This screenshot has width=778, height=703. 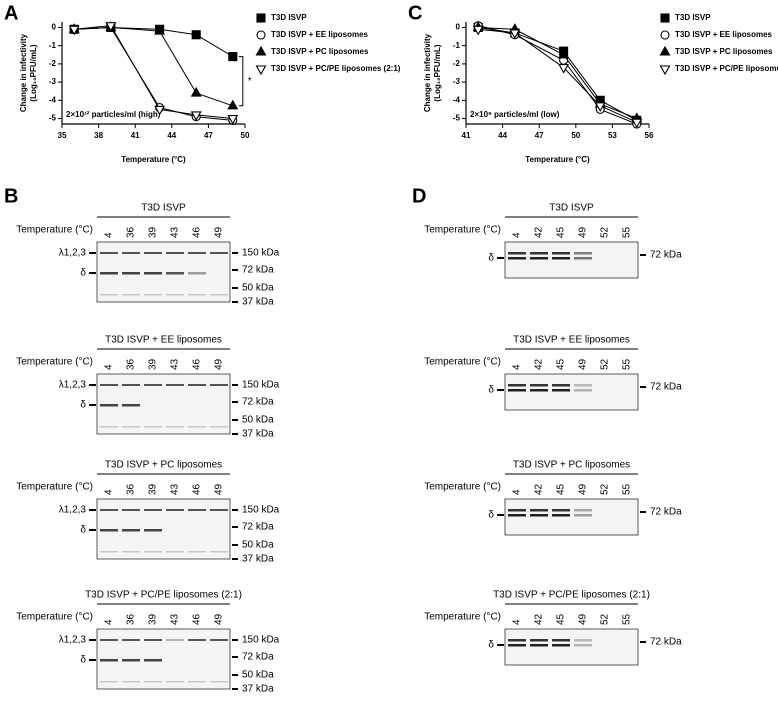 What do you see at coordinates (258, 545) in the screenshot?
I see `marker-label: 50 kDa` at bounding box center [258, 545].